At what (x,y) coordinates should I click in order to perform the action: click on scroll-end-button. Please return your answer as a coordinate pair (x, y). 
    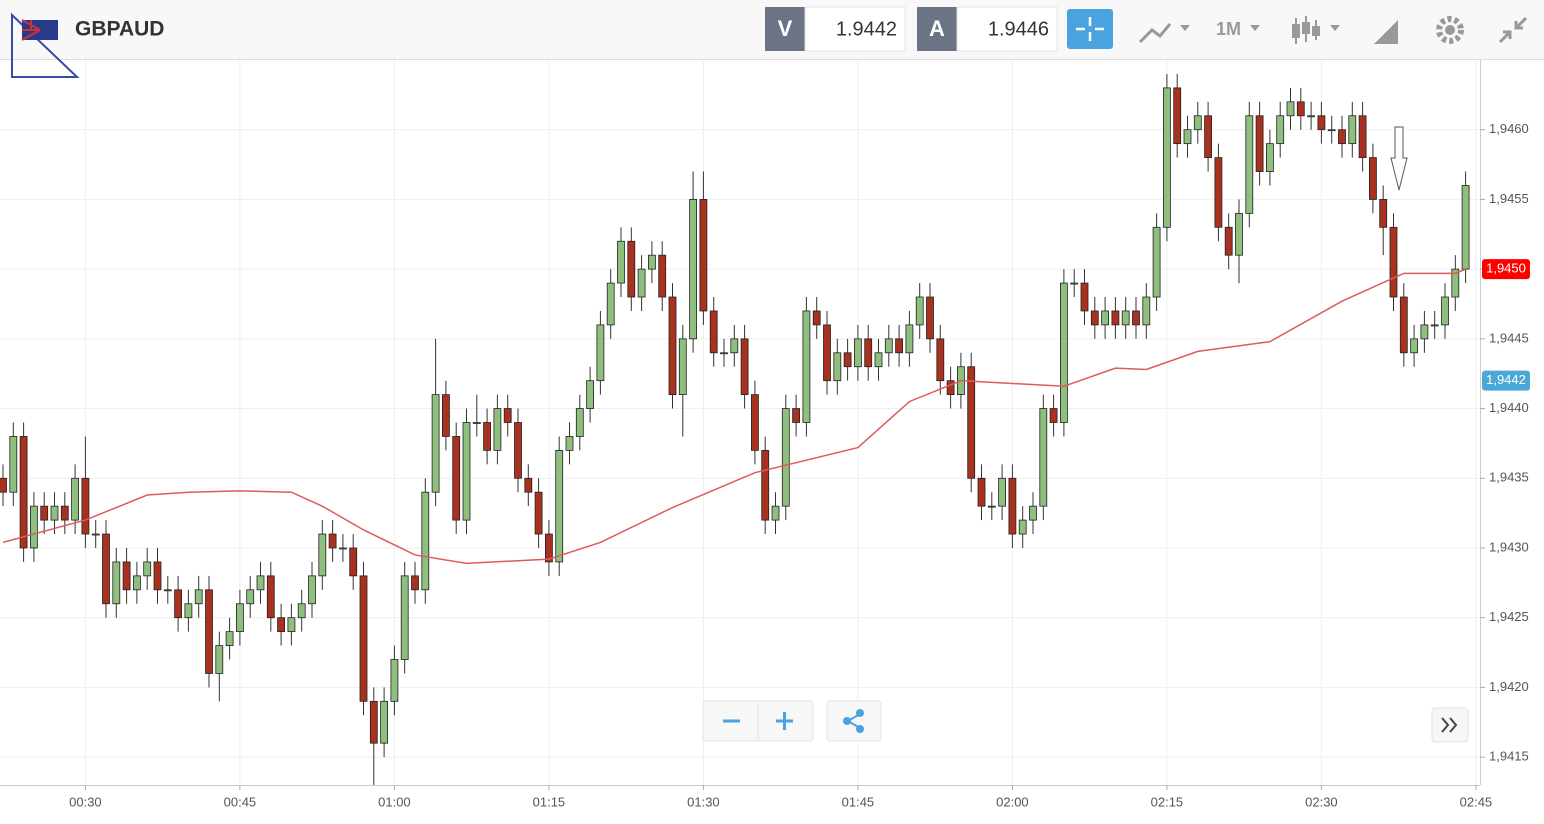
    Looking at the image, I should click on (1450, 725).